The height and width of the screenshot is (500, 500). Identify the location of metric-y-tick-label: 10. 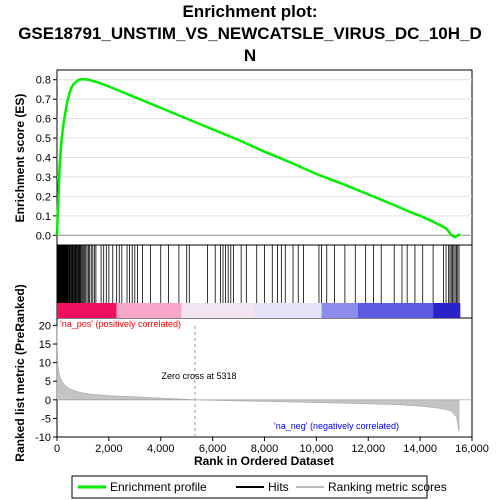
(45, 364).